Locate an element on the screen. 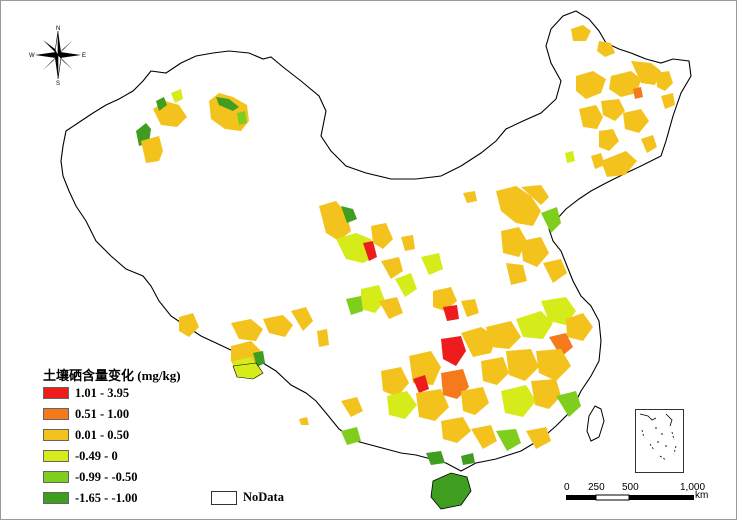  scale-bar-graphic is located at coordinates (630, 497).